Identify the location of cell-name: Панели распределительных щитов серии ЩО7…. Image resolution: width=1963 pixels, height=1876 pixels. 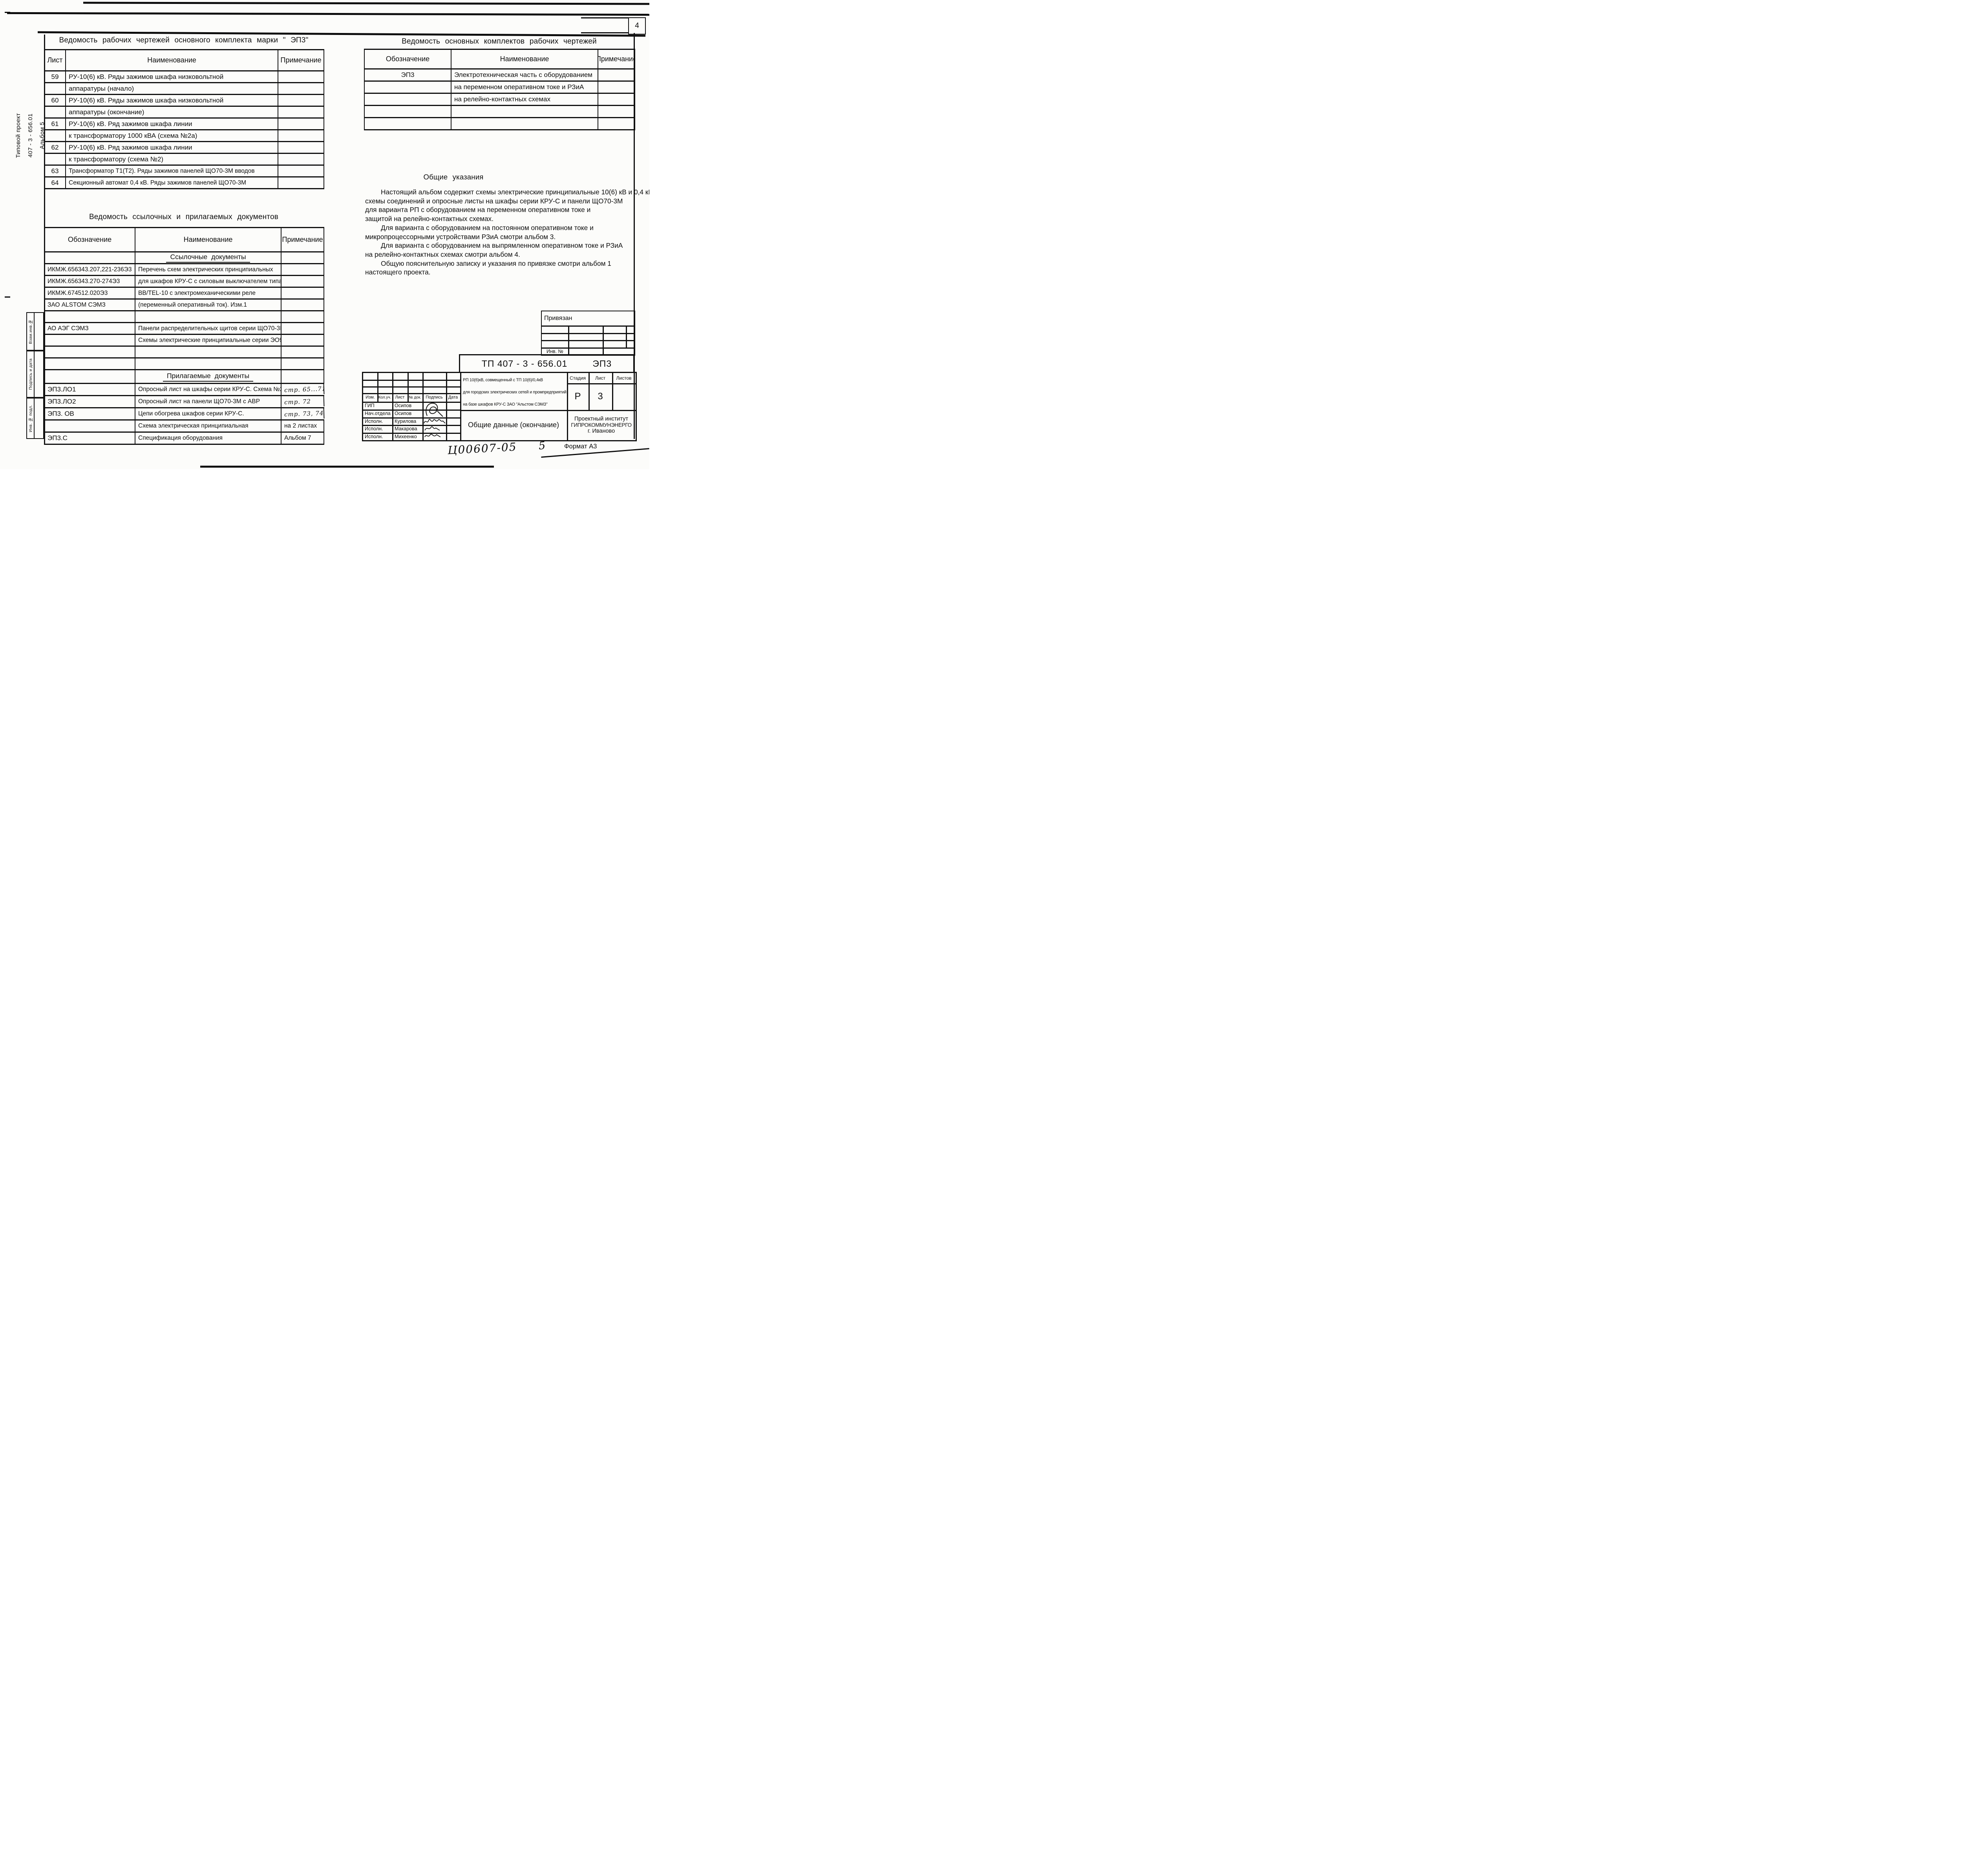
(208, 328).